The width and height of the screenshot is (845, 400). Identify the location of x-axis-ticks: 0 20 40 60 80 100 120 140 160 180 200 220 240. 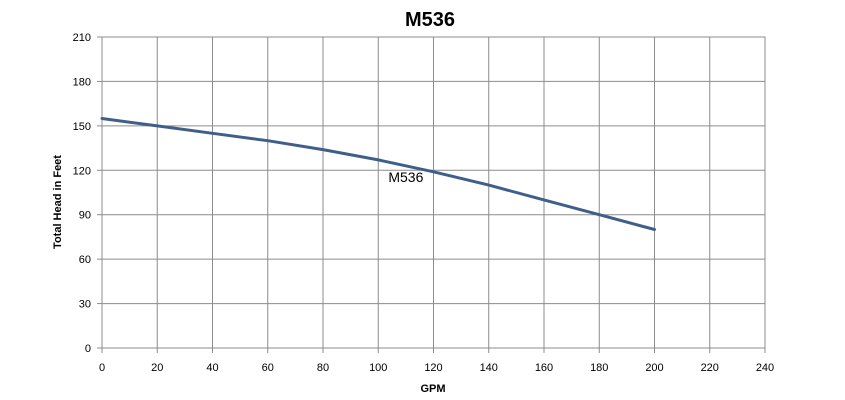
(436, 368).